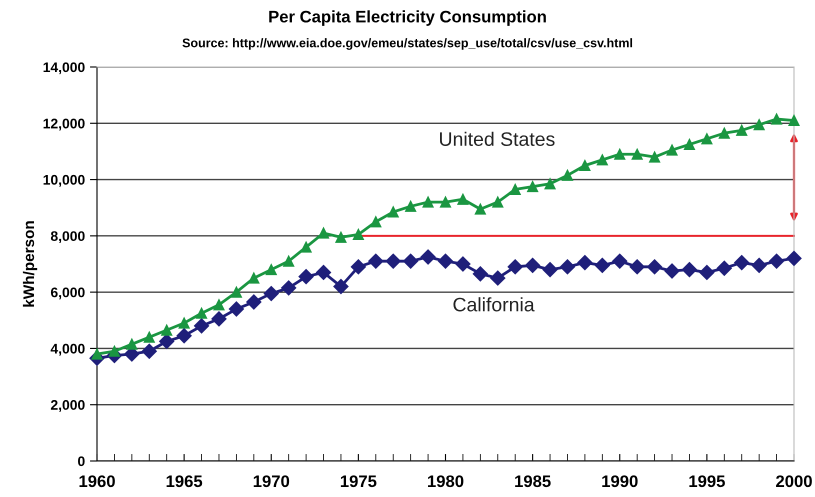 The width and height of the screenshot is (815, 497). I want to click on y-axis-title: kWh/person, so click(30, 264).